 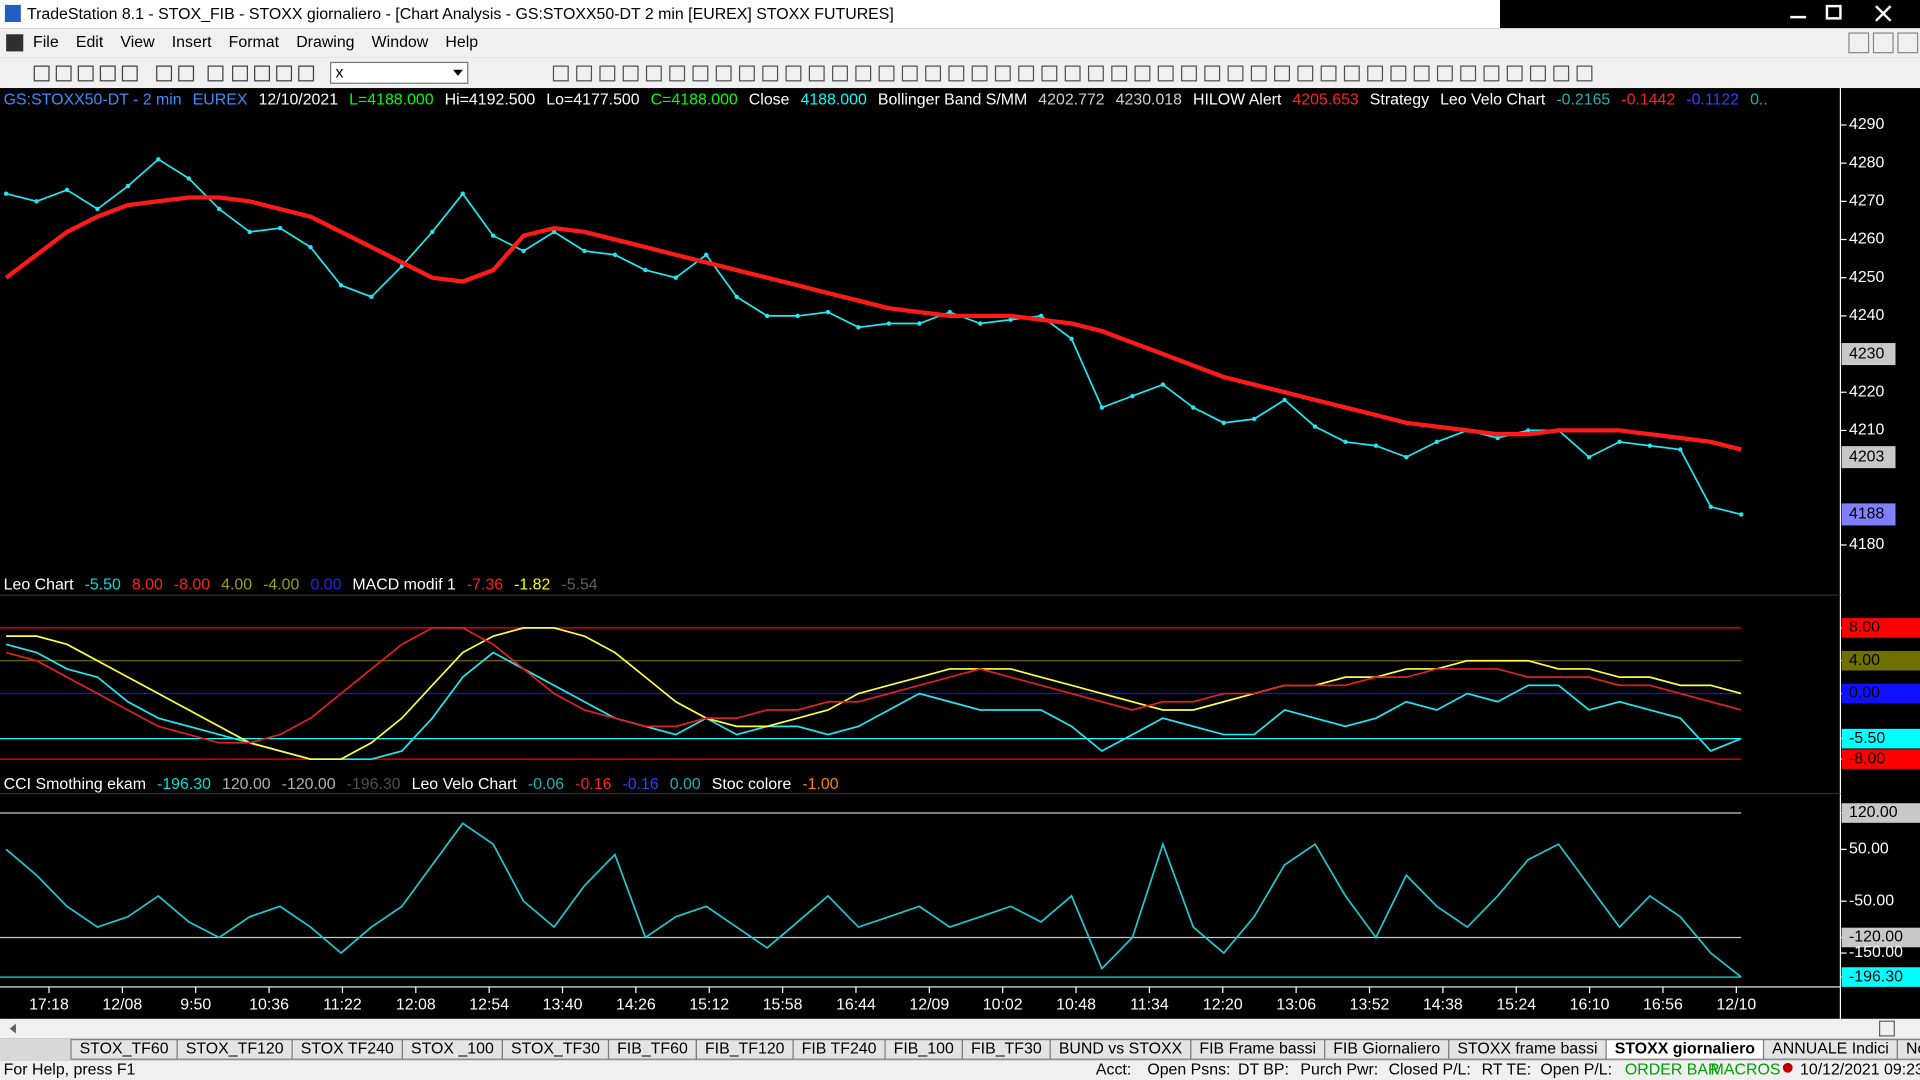 I want to click on maximize, so click(x=1833, y=12).